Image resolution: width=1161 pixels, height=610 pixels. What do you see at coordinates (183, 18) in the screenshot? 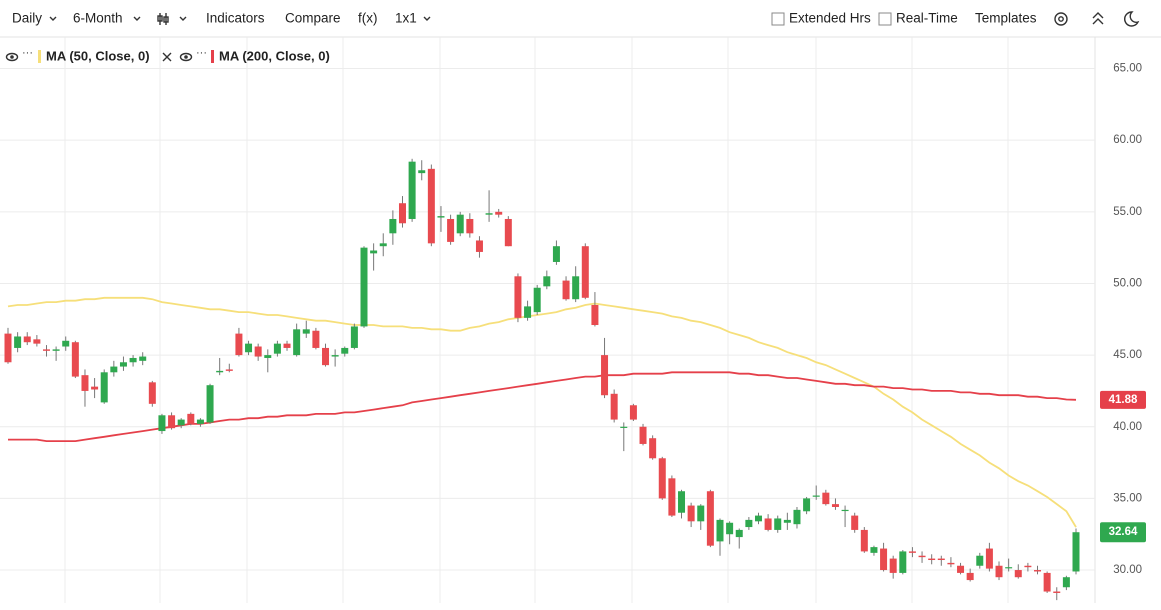
I see `chevron` at bounding box center [183, 18].